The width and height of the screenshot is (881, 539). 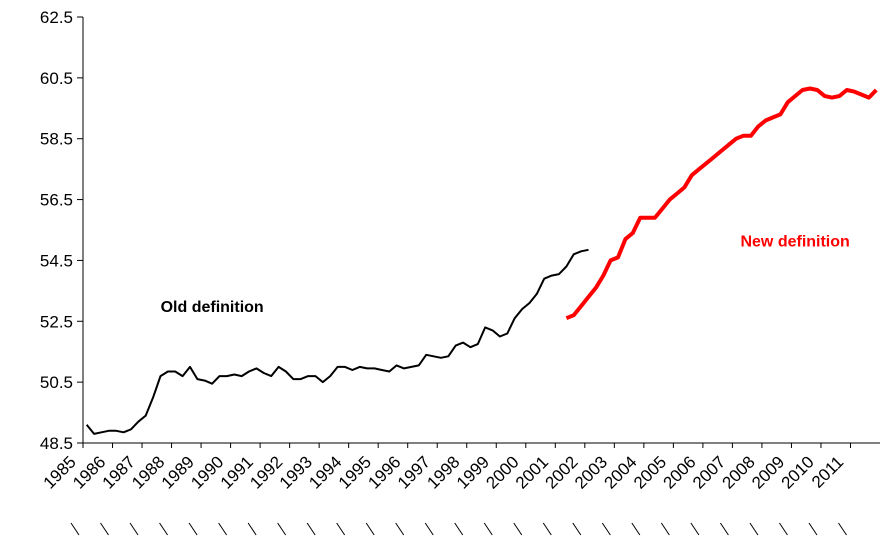 What do you see at coordinates (798, 472) in the screenshot?
I see `x-tick-label: 2010` at bounding box center [798, 472].